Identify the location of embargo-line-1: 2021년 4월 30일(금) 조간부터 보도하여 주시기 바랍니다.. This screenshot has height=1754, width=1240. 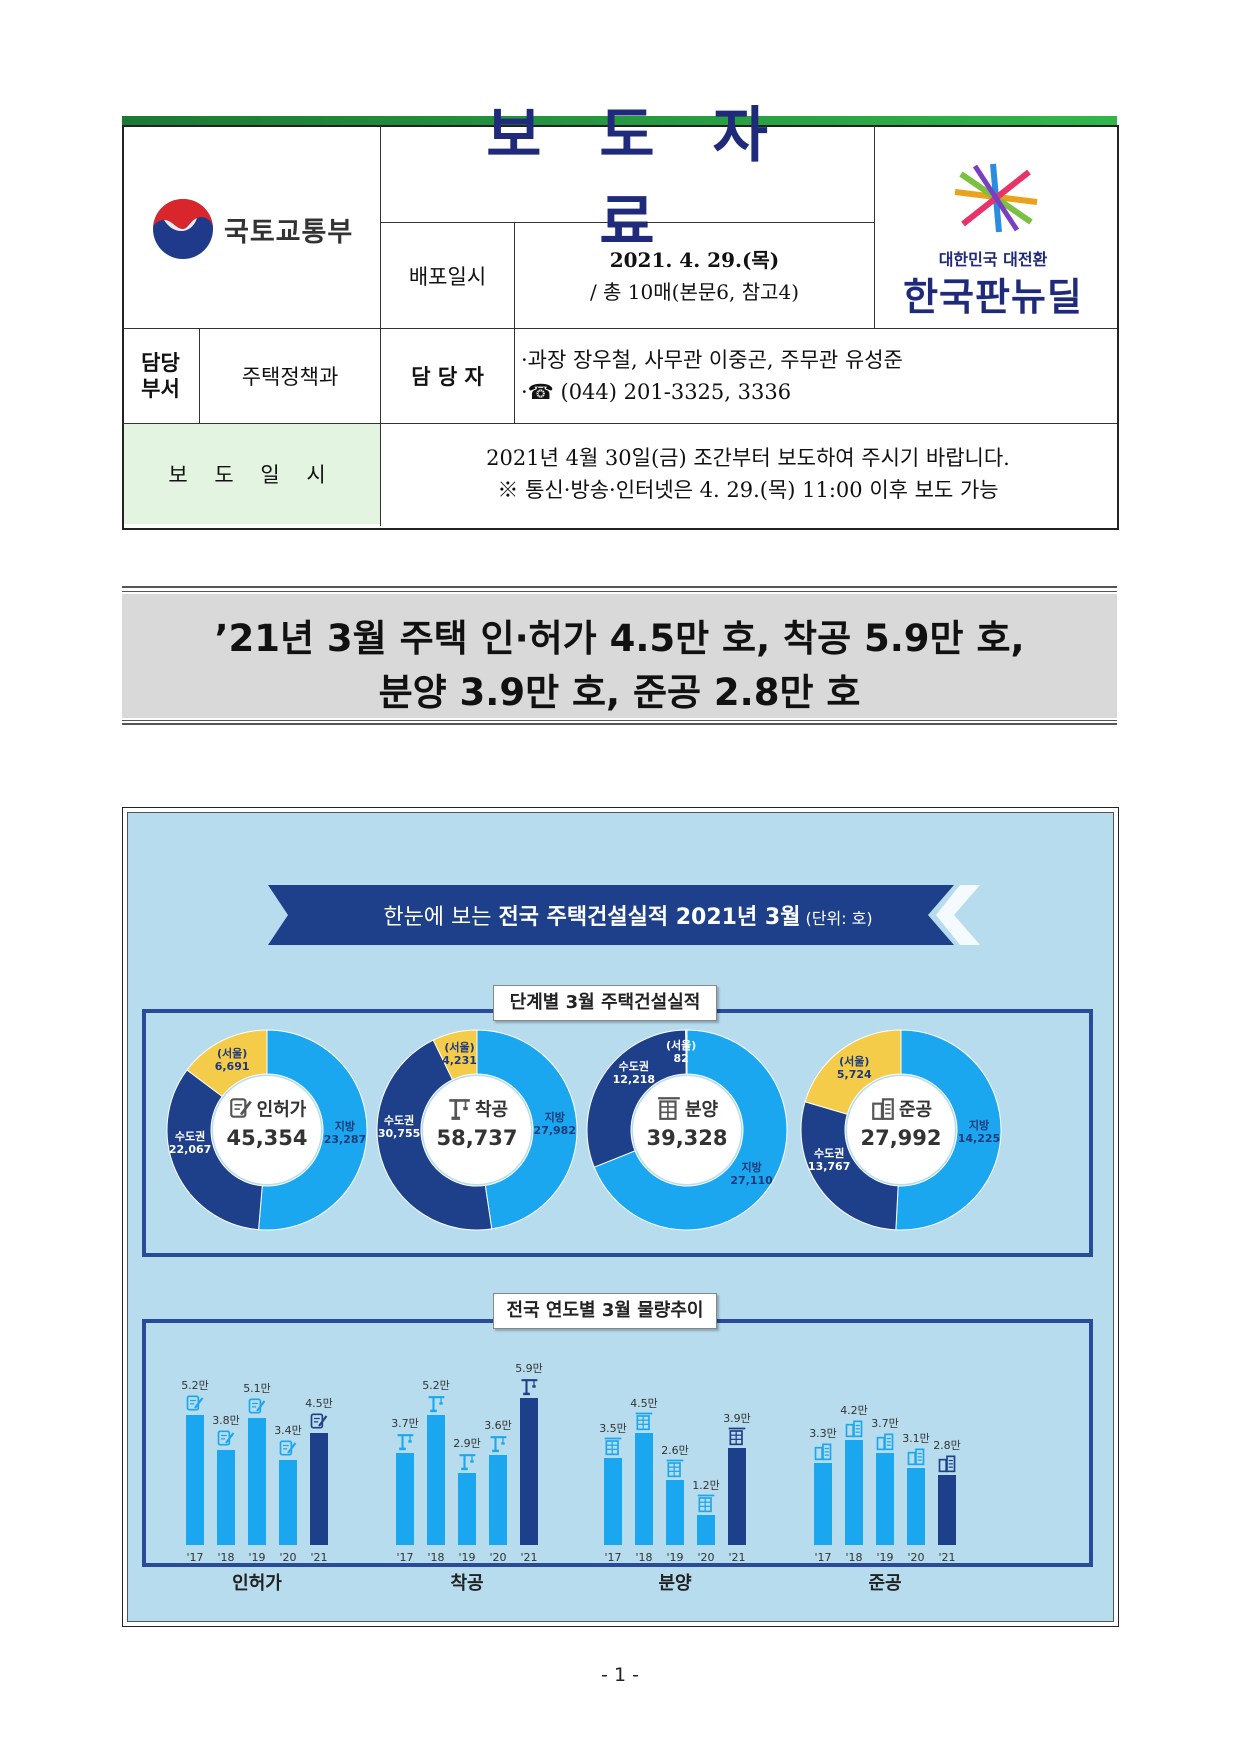
(748, 458).